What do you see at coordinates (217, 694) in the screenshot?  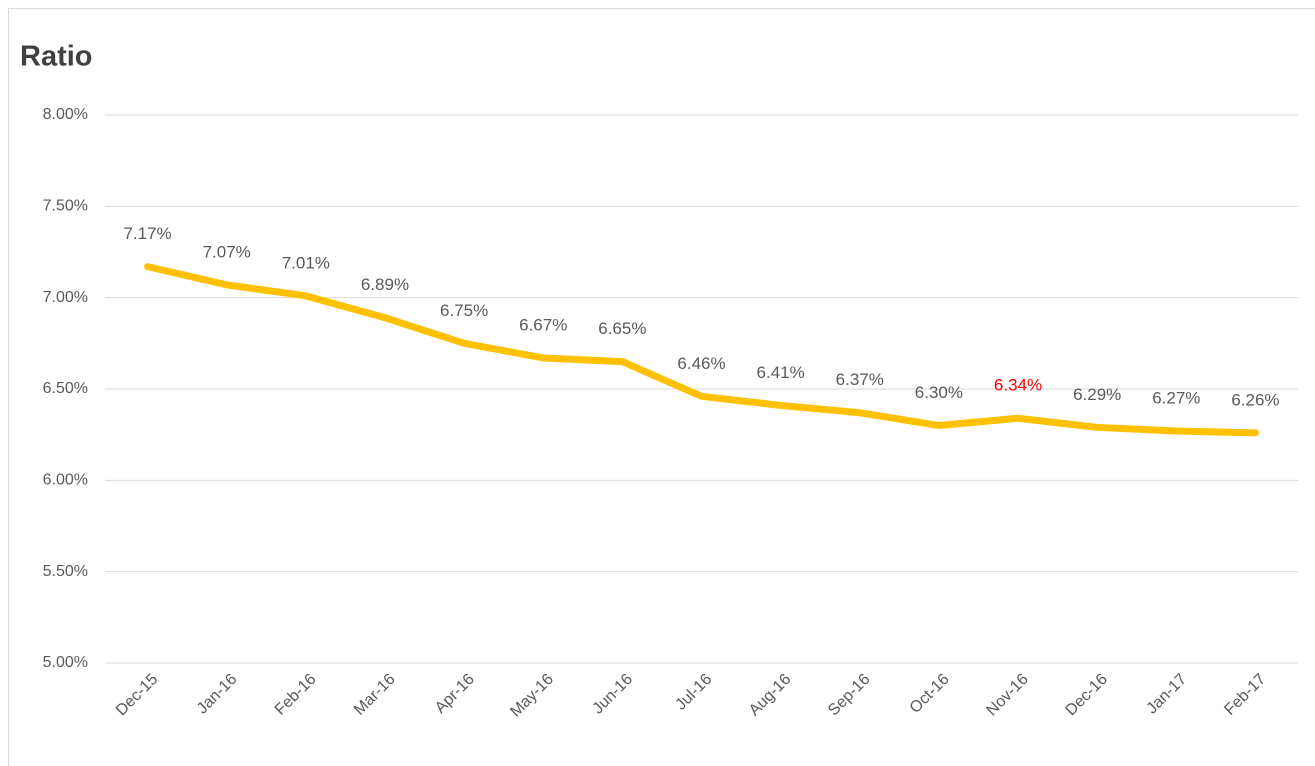 I see `x-tick-label: Jan-16` at bounding box center [217, 694].